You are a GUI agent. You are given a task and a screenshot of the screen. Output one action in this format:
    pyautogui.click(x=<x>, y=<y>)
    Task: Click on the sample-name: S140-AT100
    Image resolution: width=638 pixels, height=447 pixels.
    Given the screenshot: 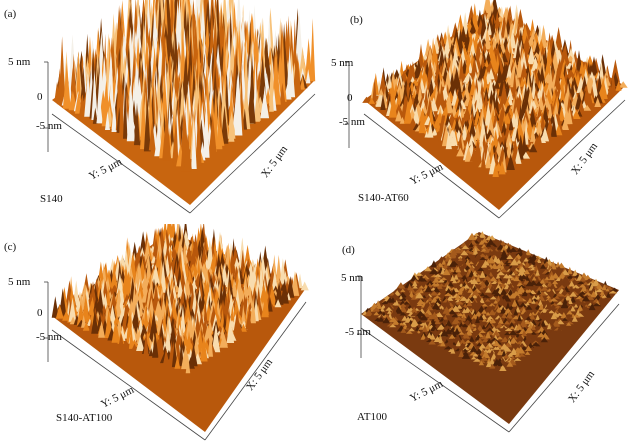 What is the action you would take?
    pyautogui.click(x=84, y=418)
    